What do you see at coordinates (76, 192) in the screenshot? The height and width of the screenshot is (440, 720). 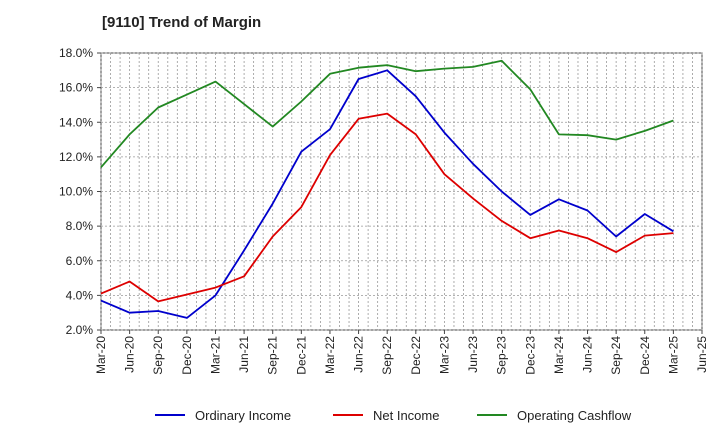 I see `y-tick-label: 10.0%` at bounding box center [76, 192].